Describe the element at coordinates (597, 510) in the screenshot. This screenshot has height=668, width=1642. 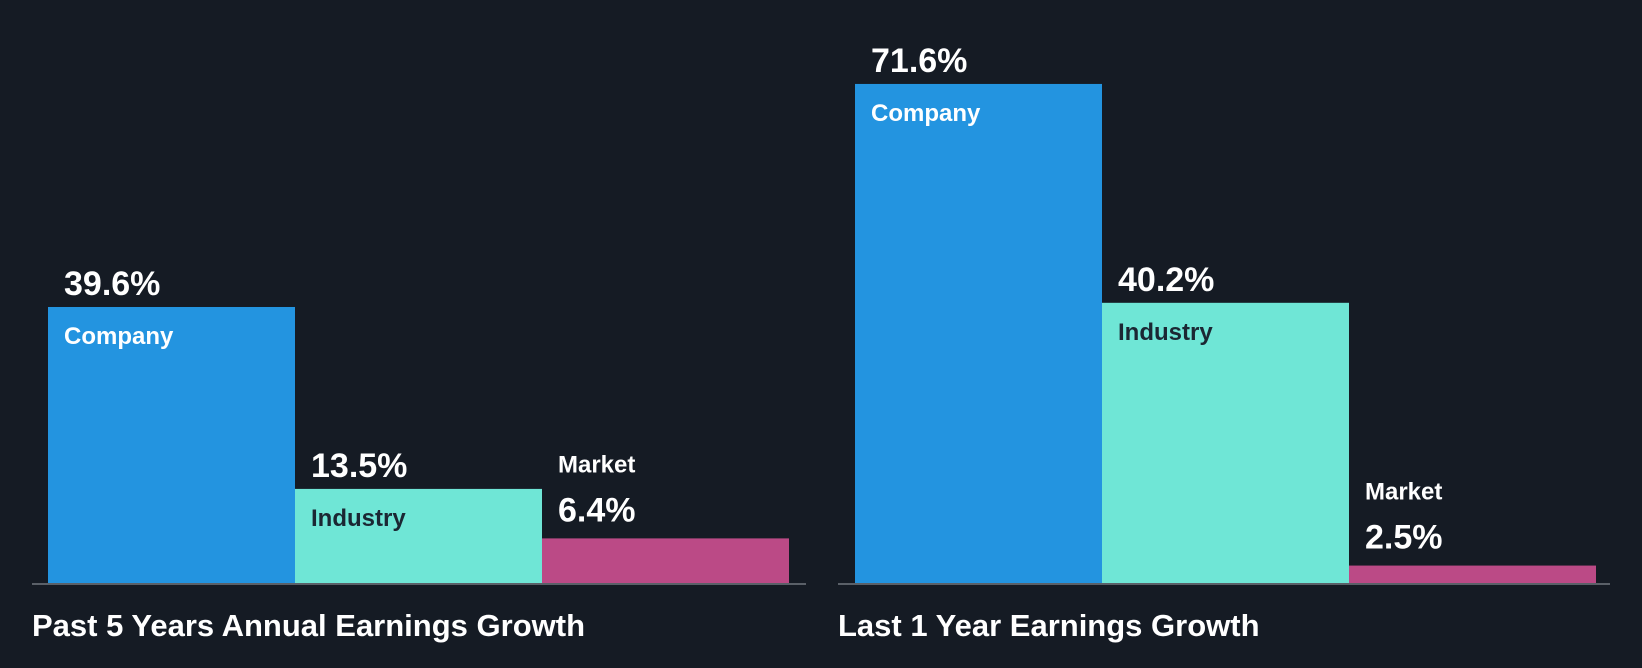
I see `value-label-market: 6.4%` at that location.